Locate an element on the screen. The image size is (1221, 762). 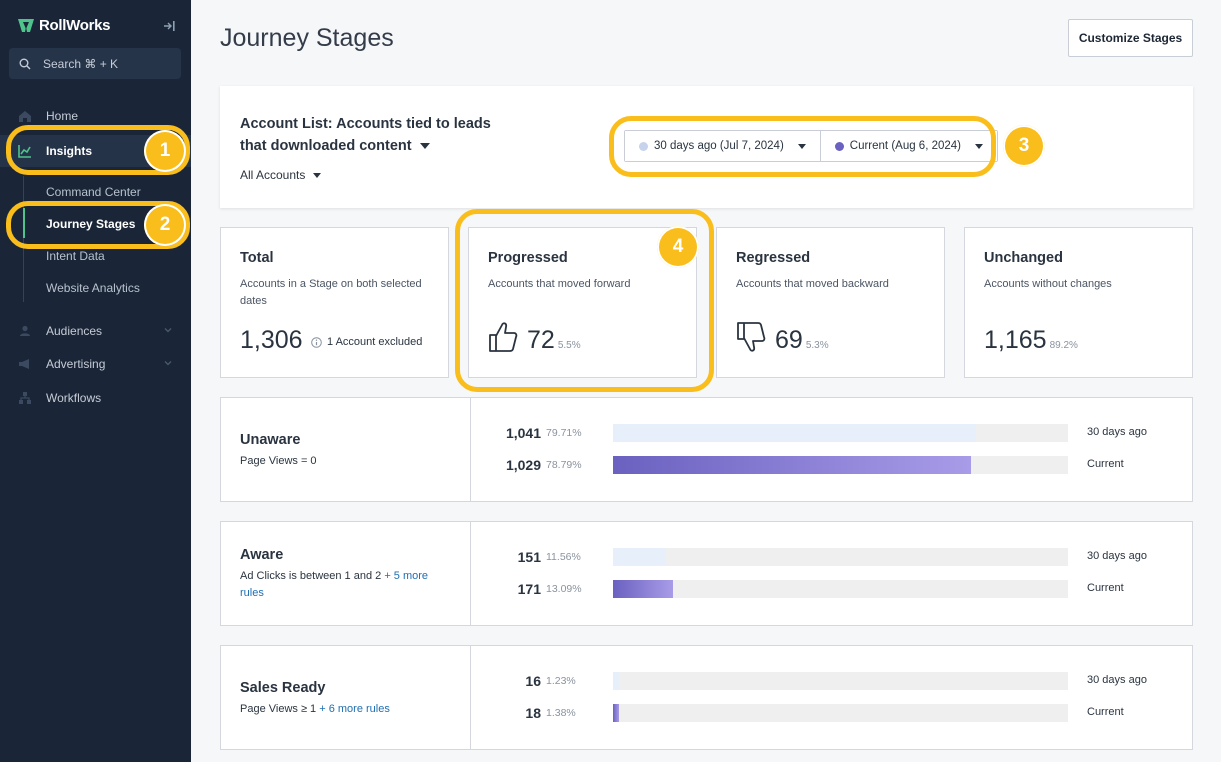
thumbs-up-icon is located at coordinates (503, 337).